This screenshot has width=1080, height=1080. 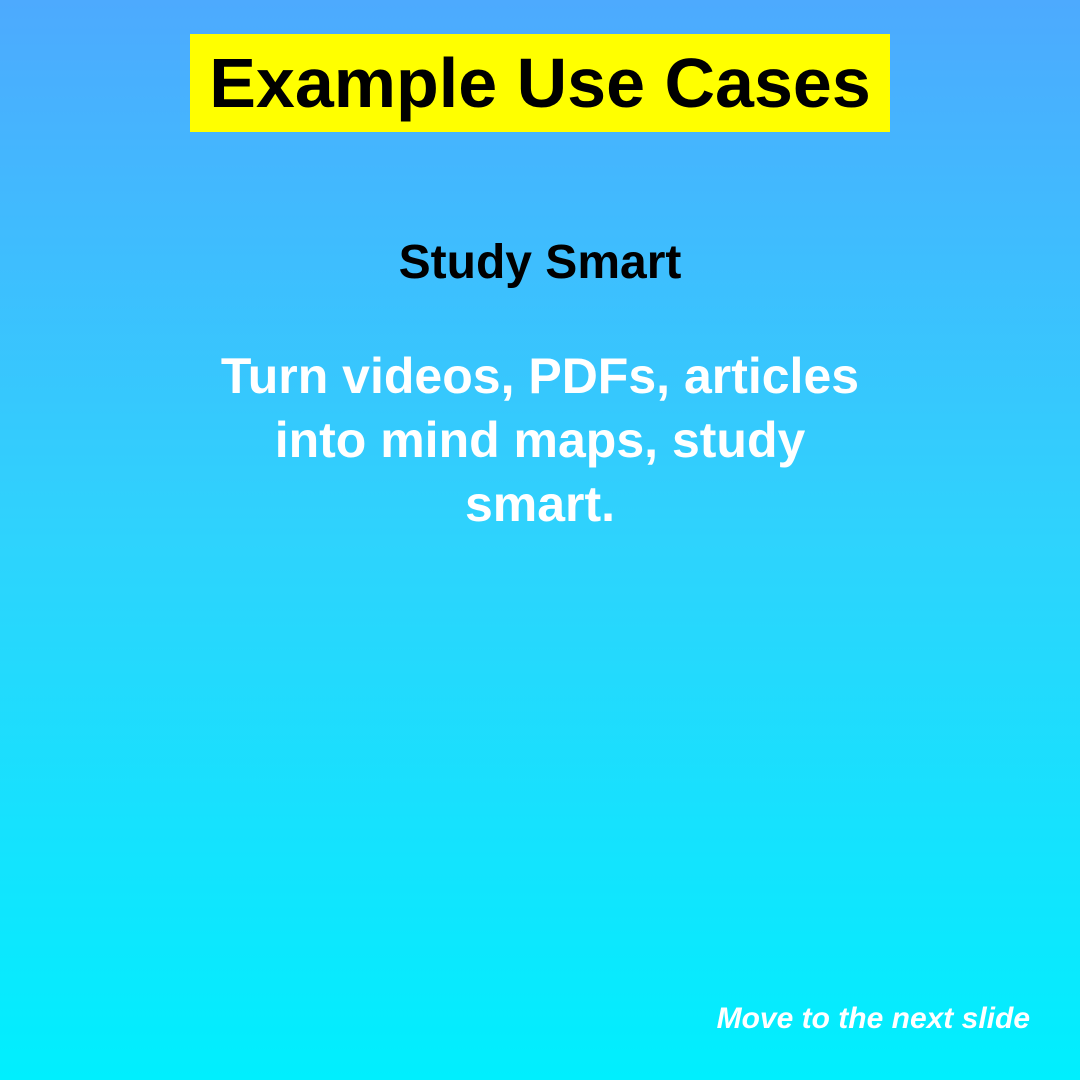 What do you see at coordinates (540, 262) in the screenshot?
I see `slide-subtitle: Study Smart` at bounding box center [540, 262].